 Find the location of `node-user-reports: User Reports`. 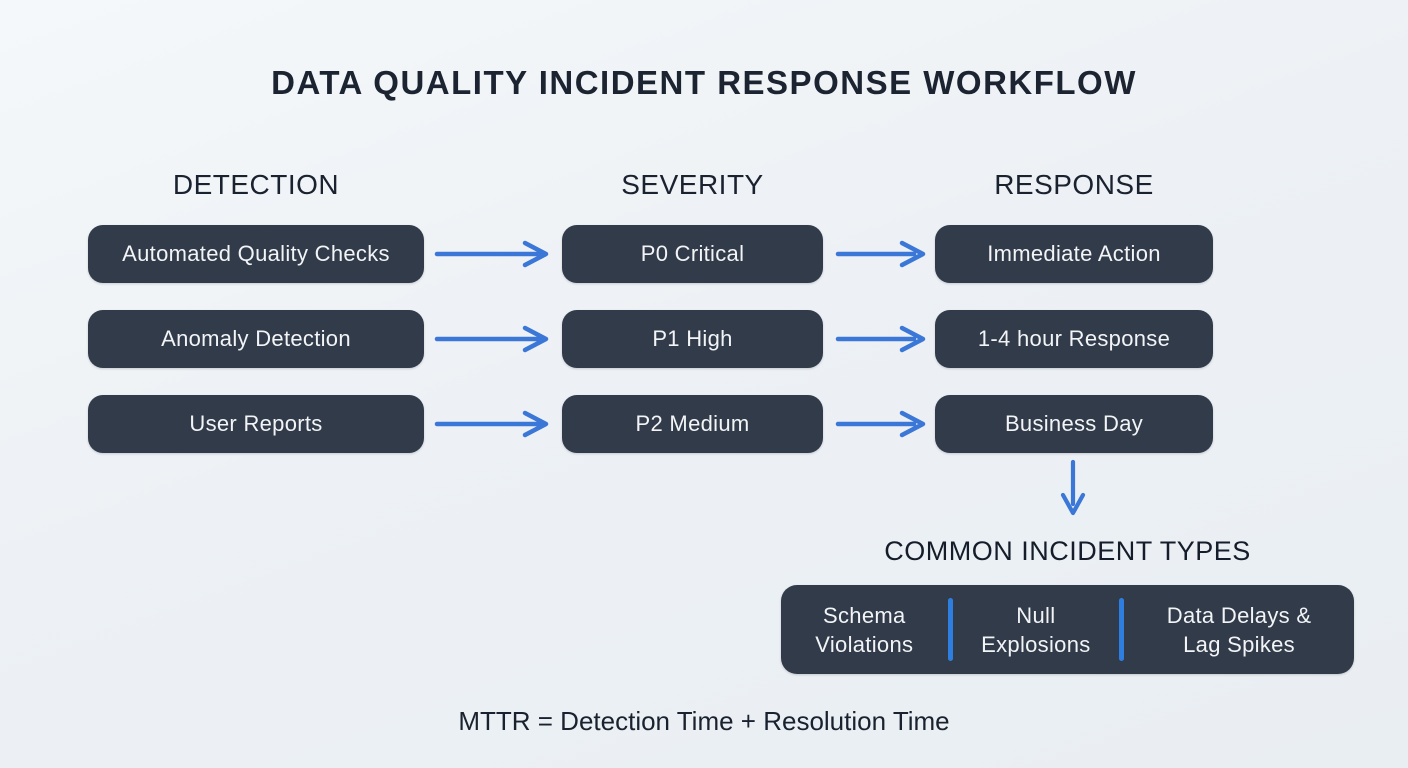

node-user-reports: User Reports is located at coordinates (256, 424).